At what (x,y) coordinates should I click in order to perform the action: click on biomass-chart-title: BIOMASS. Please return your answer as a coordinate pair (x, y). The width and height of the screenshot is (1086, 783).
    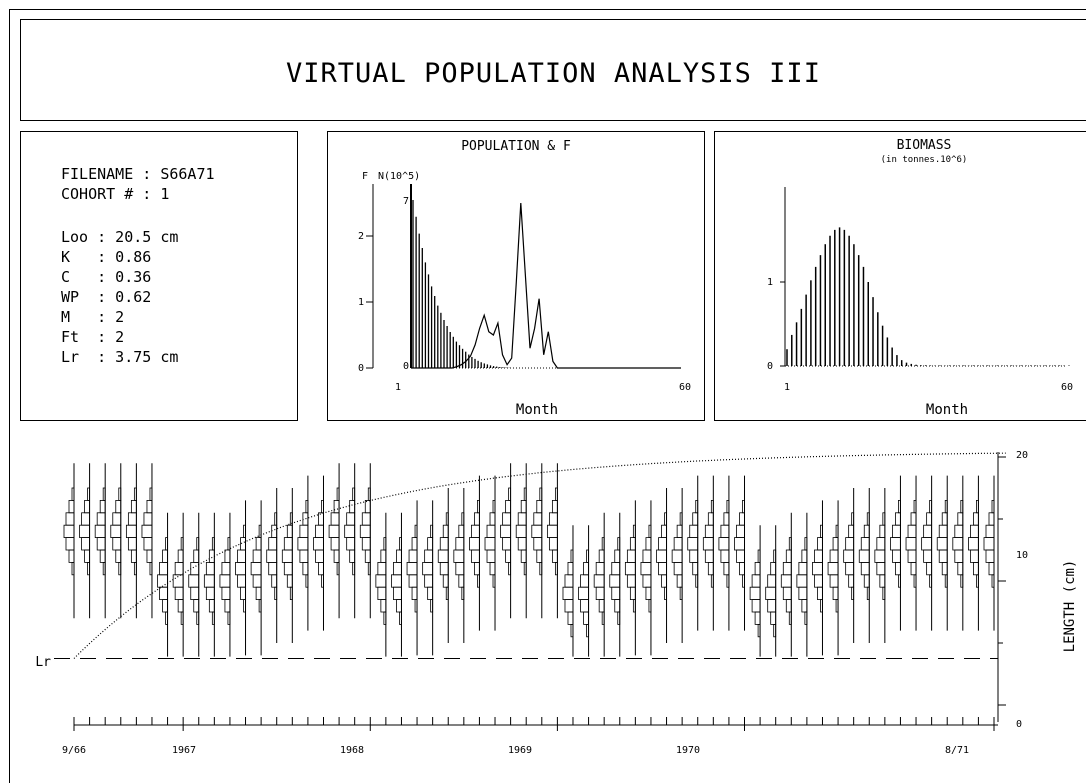
    Looking at the image, I should click on (924, 145).